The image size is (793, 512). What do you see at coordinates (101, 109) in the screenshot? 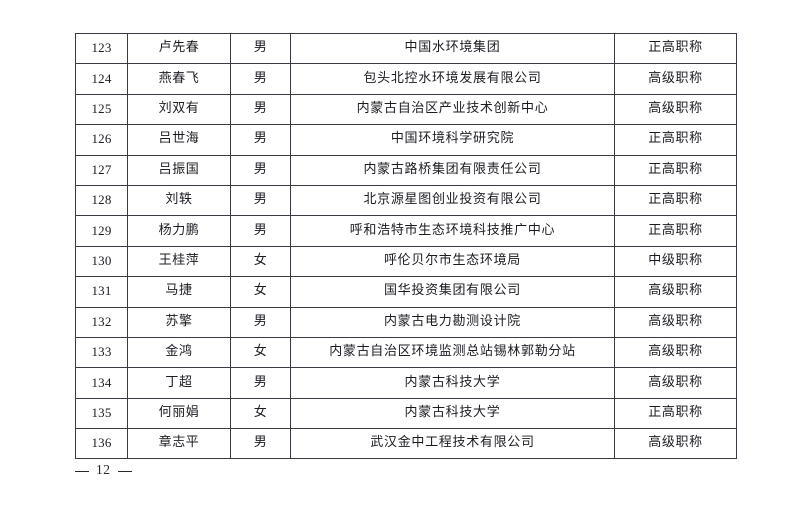
I see `cell-serial-number: 125` at bounding box center [101, 109].